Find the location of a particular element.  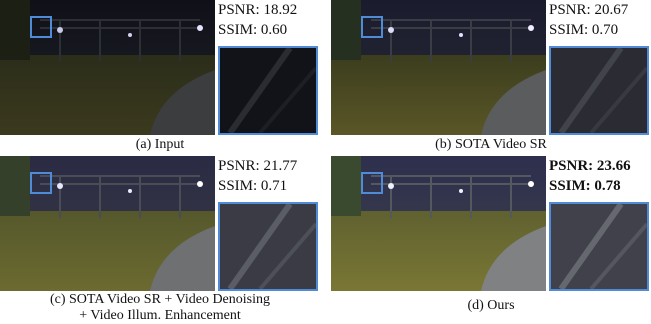

caption-ours: (d) Ours is located at coordinates (491, 305).